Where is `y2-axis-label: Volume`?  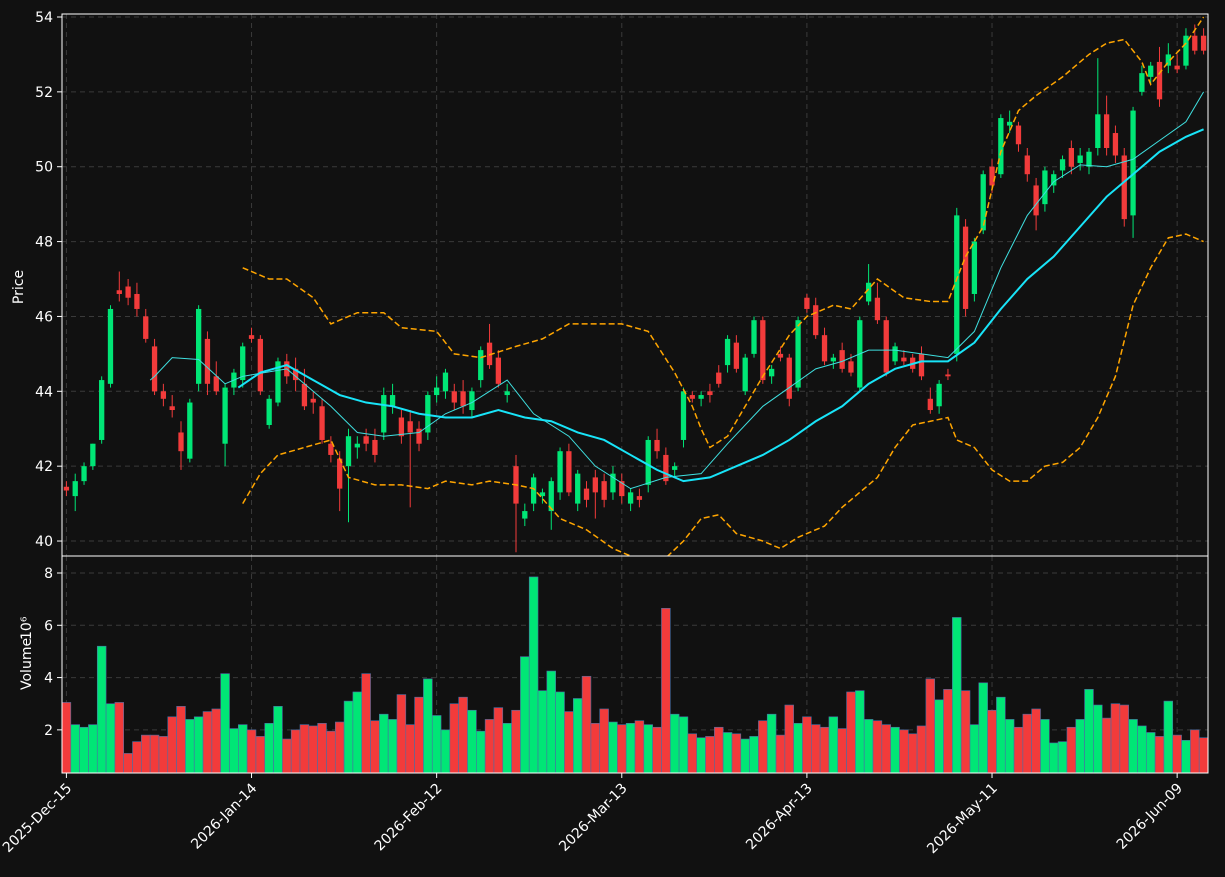 y2-axis-label: Volume is located at coordinates (27, 664).